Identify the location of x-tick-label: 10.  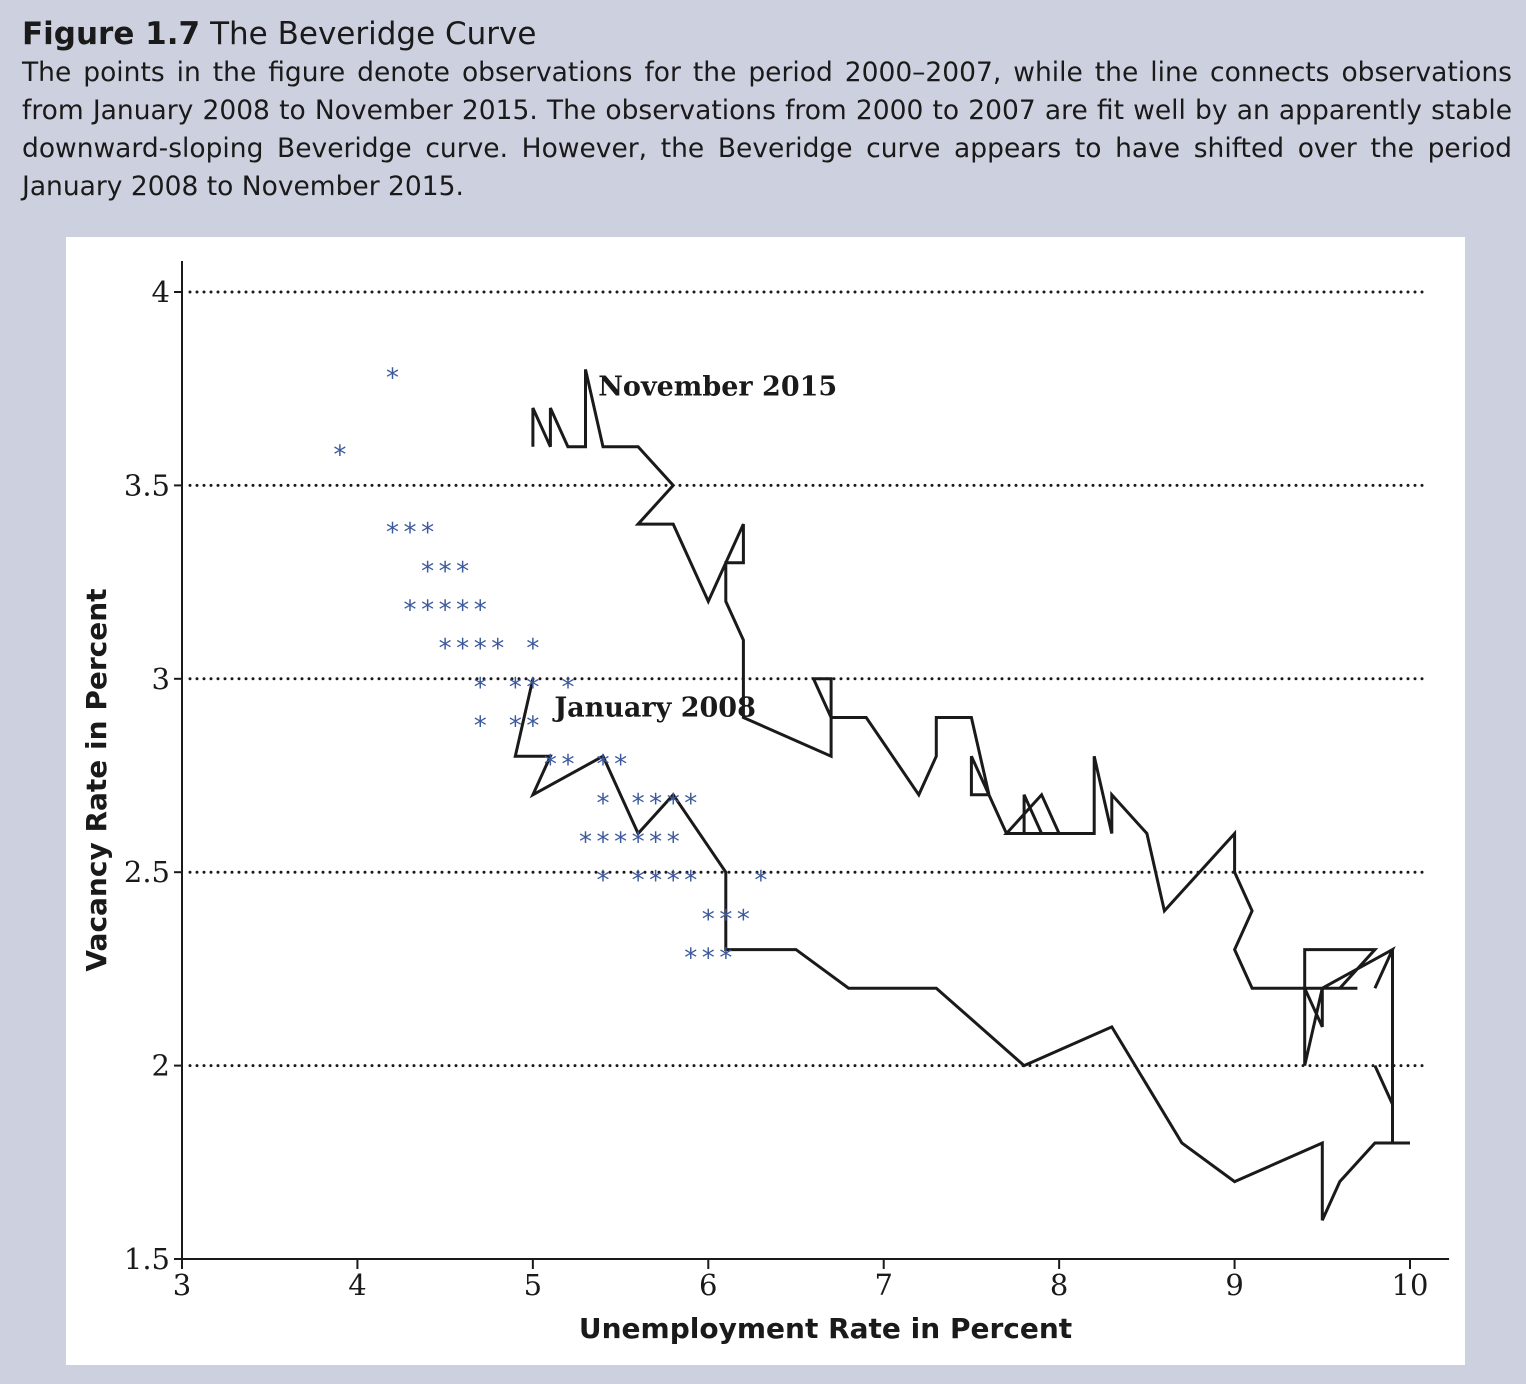
(1410, 1285).